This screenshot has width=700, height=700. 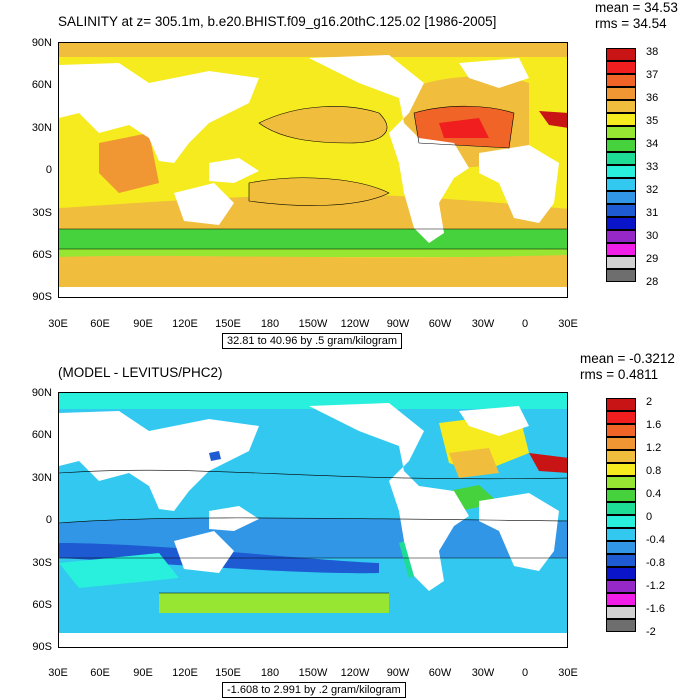 I want to click on lat-label: 90S, so click(x=42, y=297).